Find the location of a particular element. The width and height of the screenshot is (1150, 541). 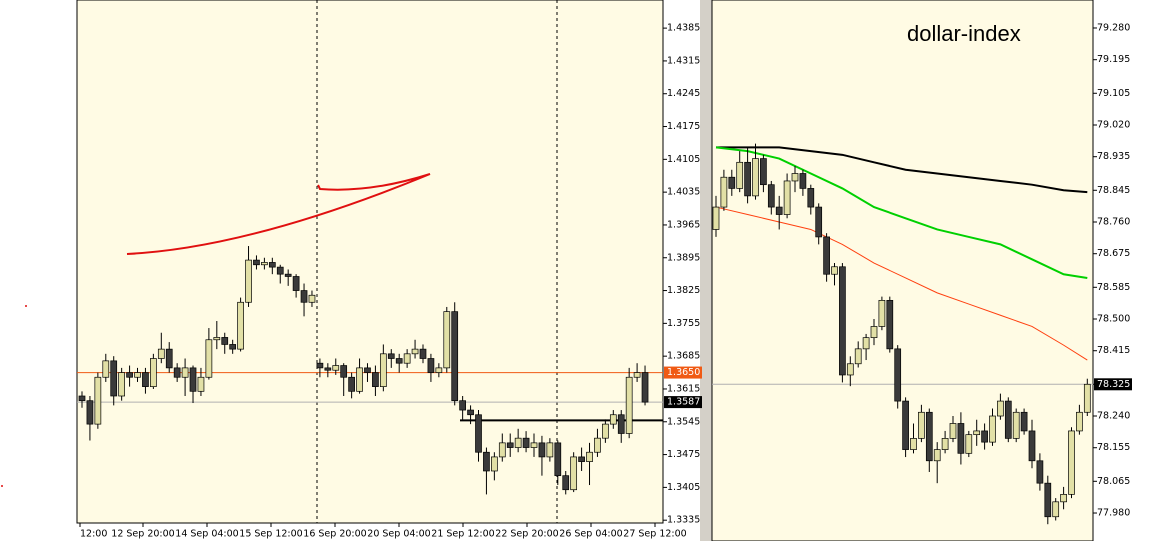

y-tick-label: 78.585 is located at coordinates (1113, 287).